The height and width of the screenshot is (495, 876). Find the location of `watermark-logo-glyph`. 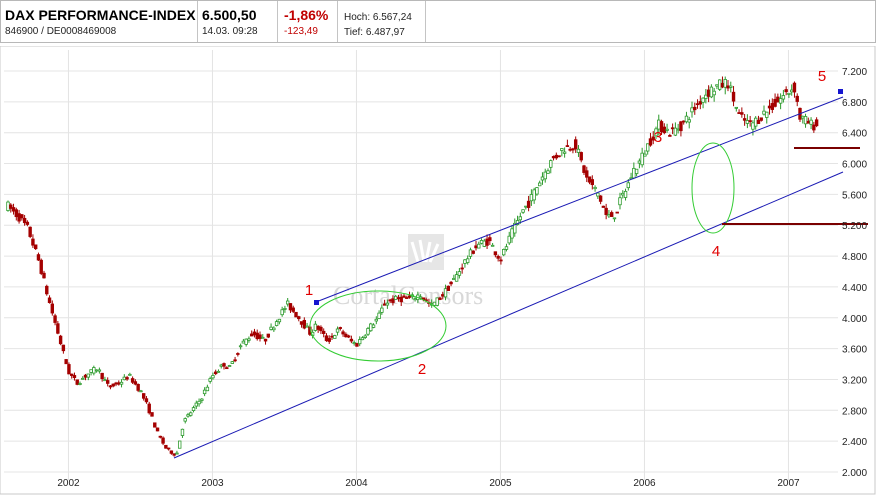

watermark-logo-glyph is located at coordinates (425, 251).